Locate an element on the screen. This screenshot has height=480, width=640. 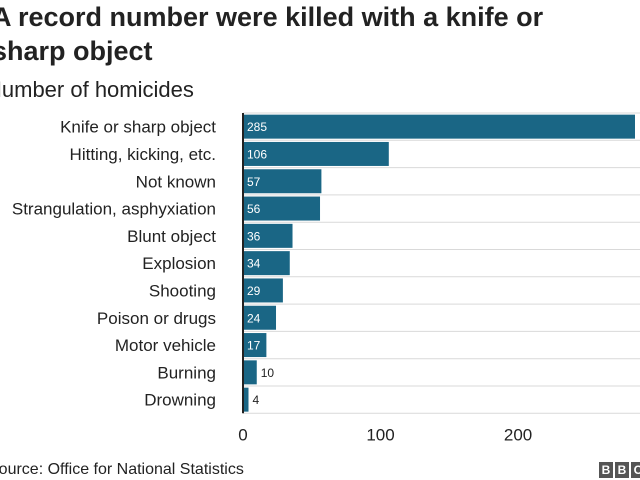
bbc-logo-letter: C is located at coordinates (635, 470).